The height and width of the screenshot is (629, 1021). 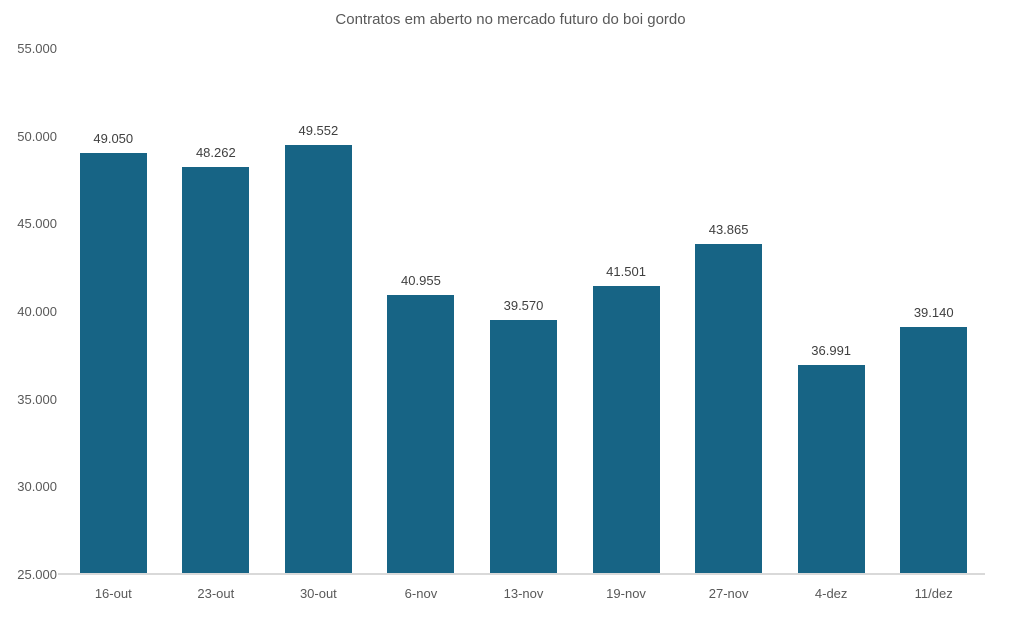 What do you see at coordinates (113, 139) in the screenshot?
I see `data-label: 49.050` at bounding box center [113, 139].